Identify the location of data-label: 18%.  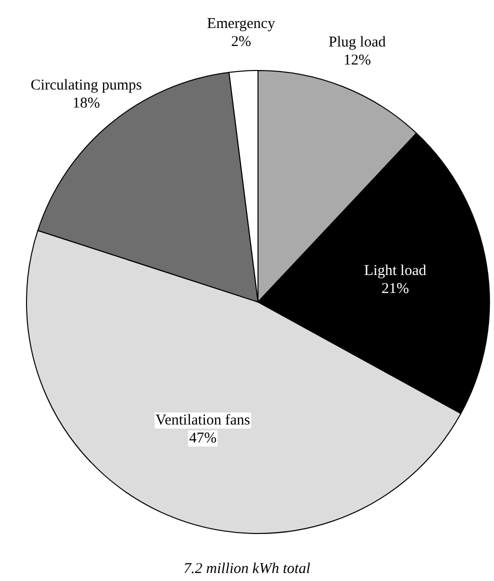
(86, 103).